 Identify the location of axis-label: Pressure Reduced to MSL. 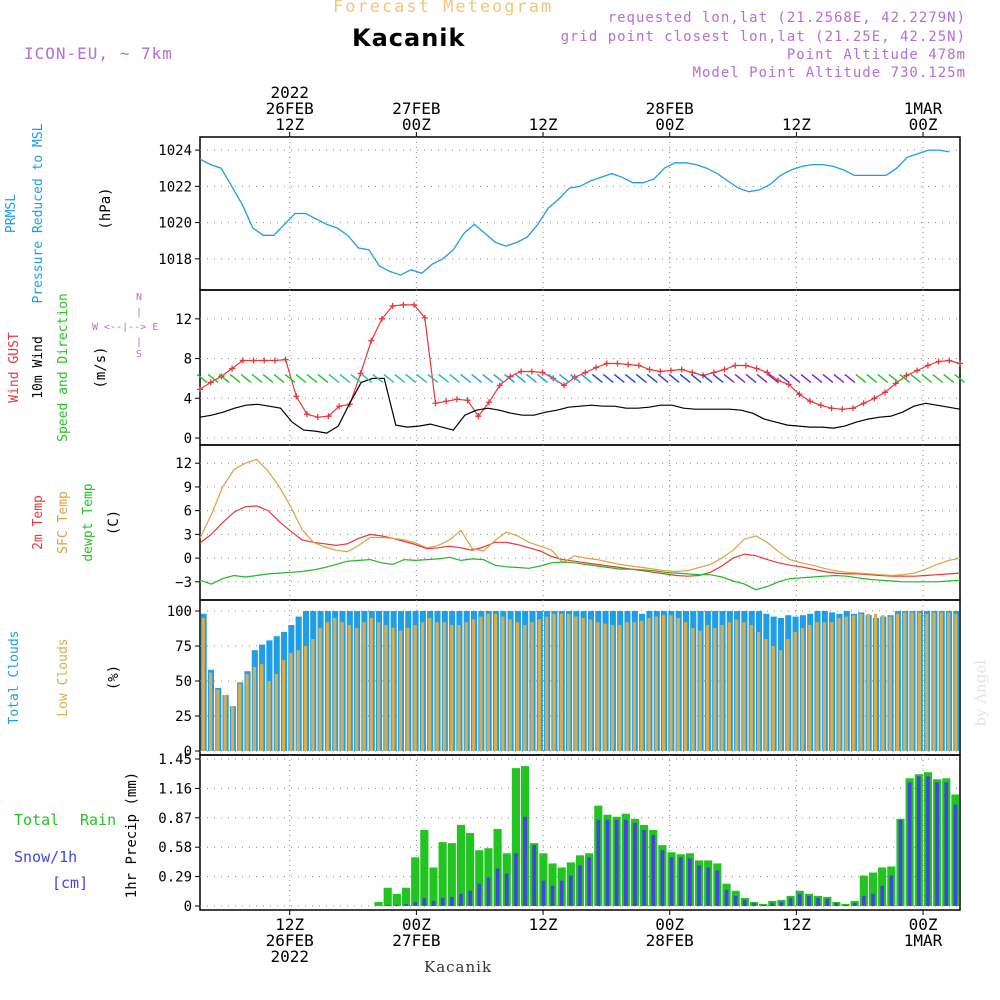
(38, 213).